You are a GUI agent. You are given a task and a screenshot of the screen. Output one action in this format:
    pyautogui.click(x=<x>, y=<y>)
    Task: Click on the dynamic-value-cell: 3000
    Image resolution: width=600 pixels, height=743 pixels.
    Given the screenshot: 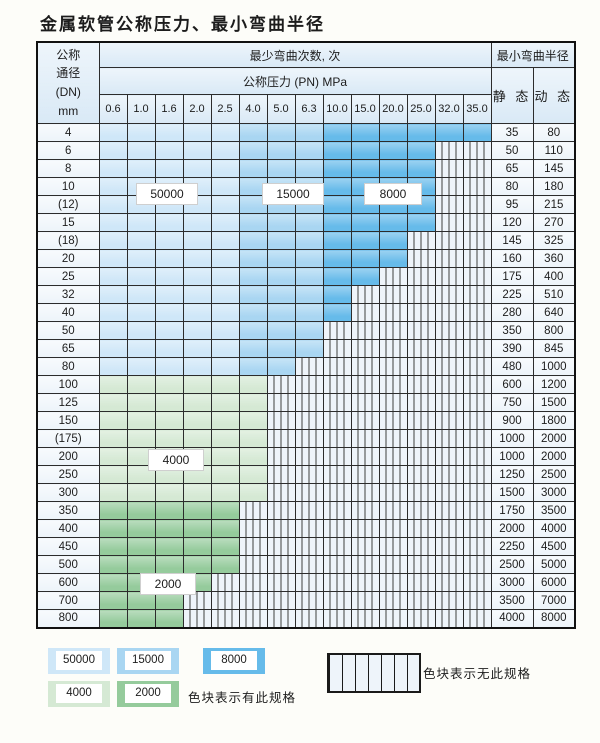 What is the action you would take?
    pyautogui.click(x=554, y=492)
    